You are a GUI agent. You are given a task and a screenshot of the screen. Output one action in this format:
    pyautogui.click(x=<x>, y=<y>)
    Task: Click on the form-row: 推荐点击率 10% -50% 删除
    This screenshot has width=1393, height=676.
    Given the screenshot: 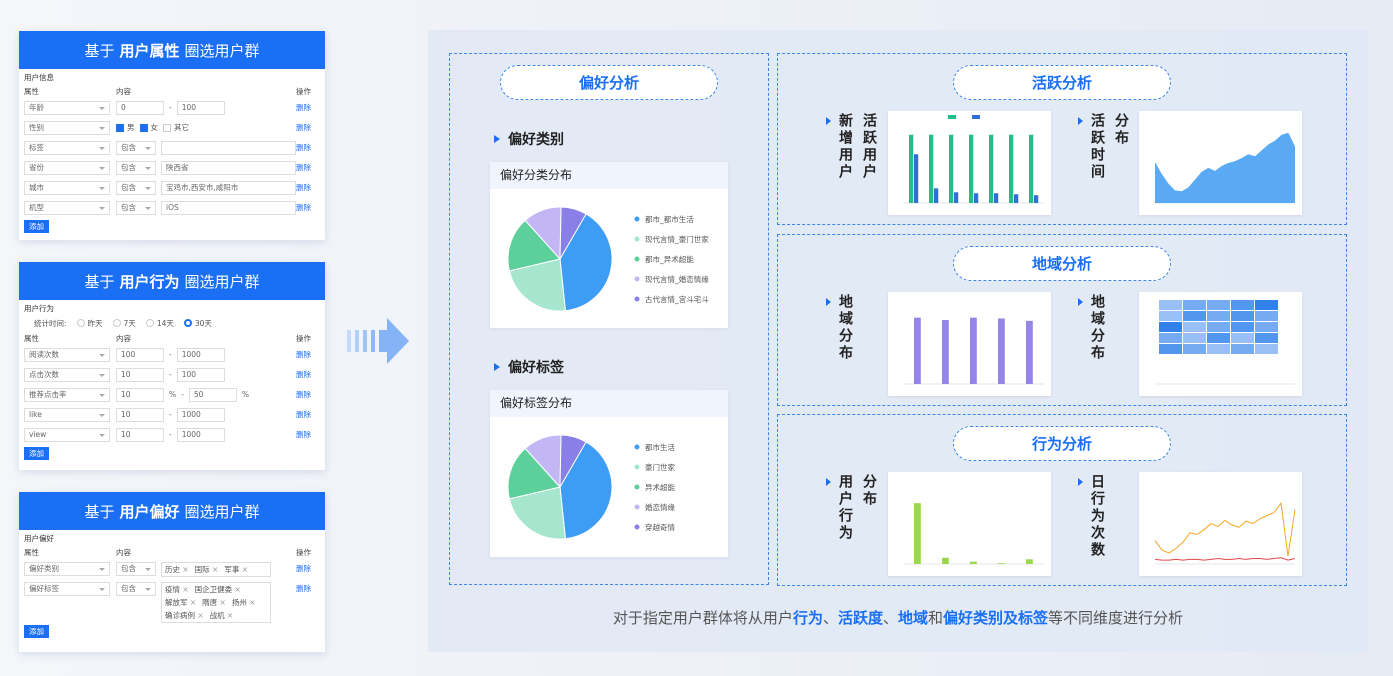 What is the action you would take?
    pyautogui.click(x=172, y=395)
    